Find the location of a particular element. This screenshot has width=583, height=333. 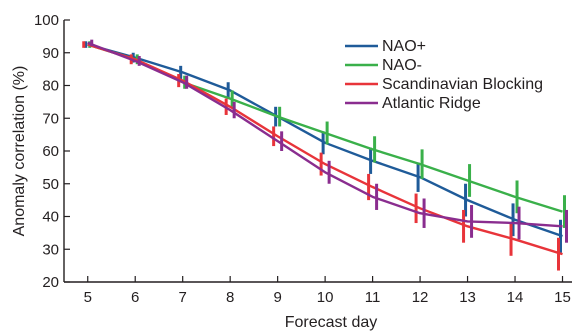

x-tick-label: 10 is located at coordinates (325, 297).